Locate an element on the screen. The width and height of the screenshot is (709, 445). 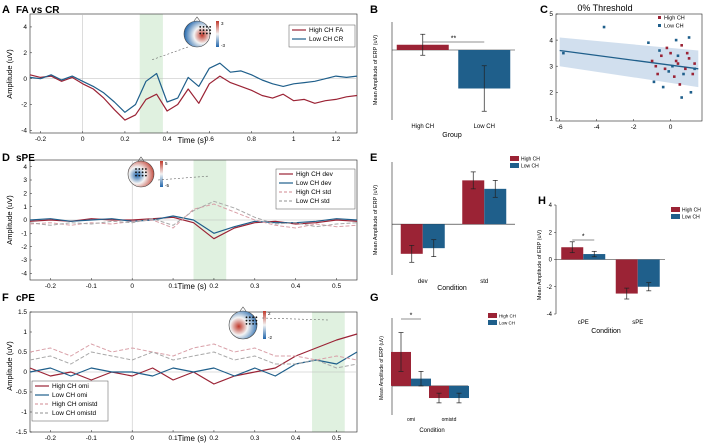
panel-f-xtick-label: -0.2 is located at coordinates (51, 438).